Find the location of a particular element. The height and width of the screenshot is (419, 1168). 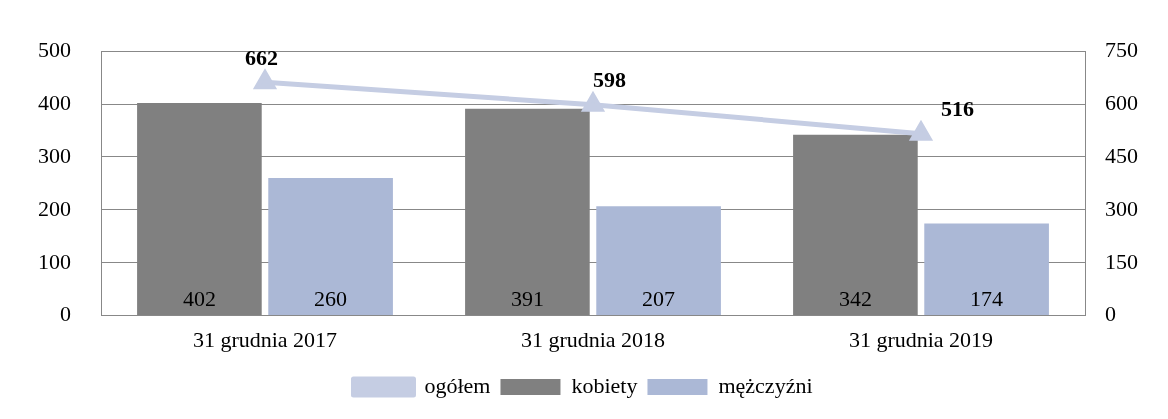

legend-label: mężczyźni is located at coordinates (765, 385).